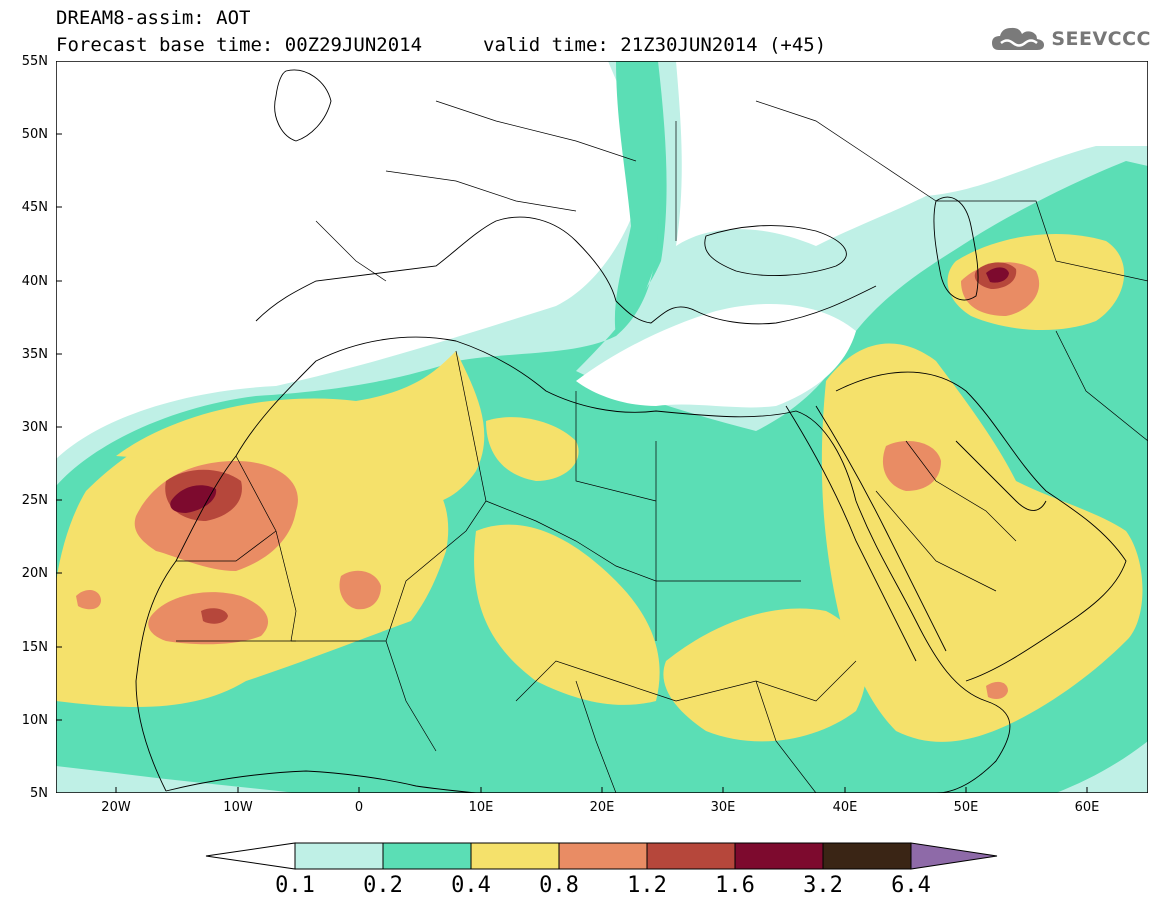 The width and height of the screenshot is (1165, 905). I want to click on coastline-britain, so click(303, 105).